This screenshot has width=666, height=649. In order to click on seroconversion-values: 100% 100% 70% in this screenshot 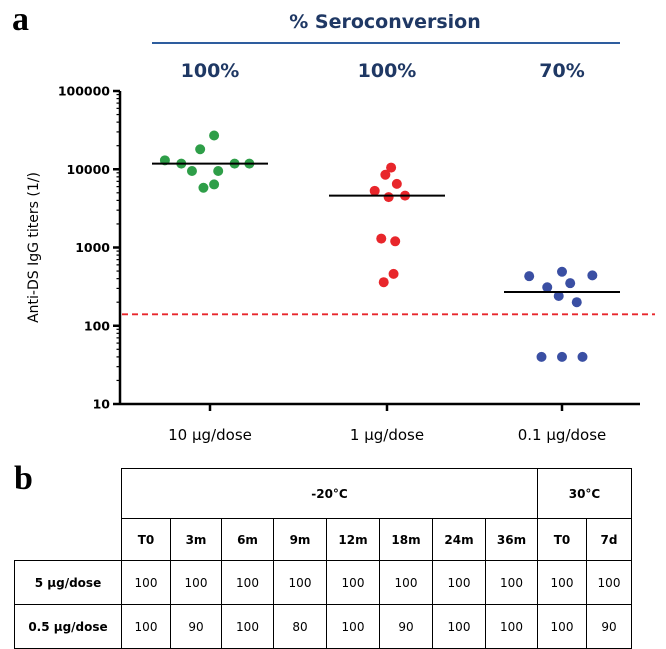, I will do `click(383, 71)`.